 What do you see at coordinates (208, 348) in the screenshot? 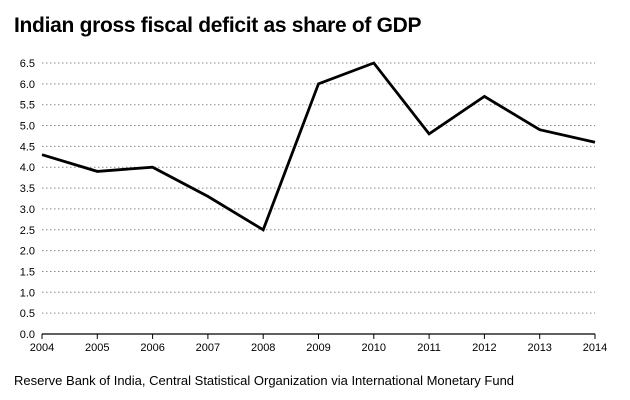
I see `x-tick-label: 2007` at bounding box center [208, 348].